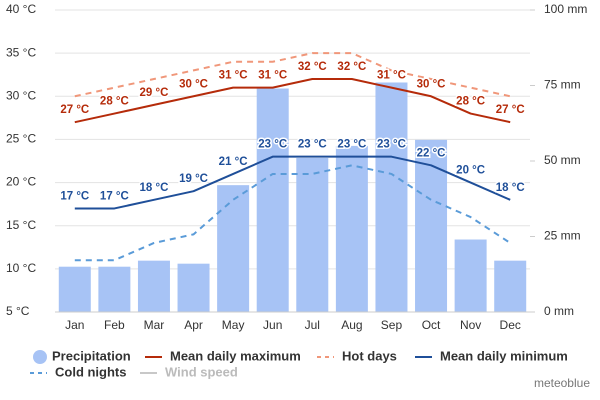 The height and width of the screenshot is (400, 600). I want to click on legend-label: Cold nights, so click(91, 371).